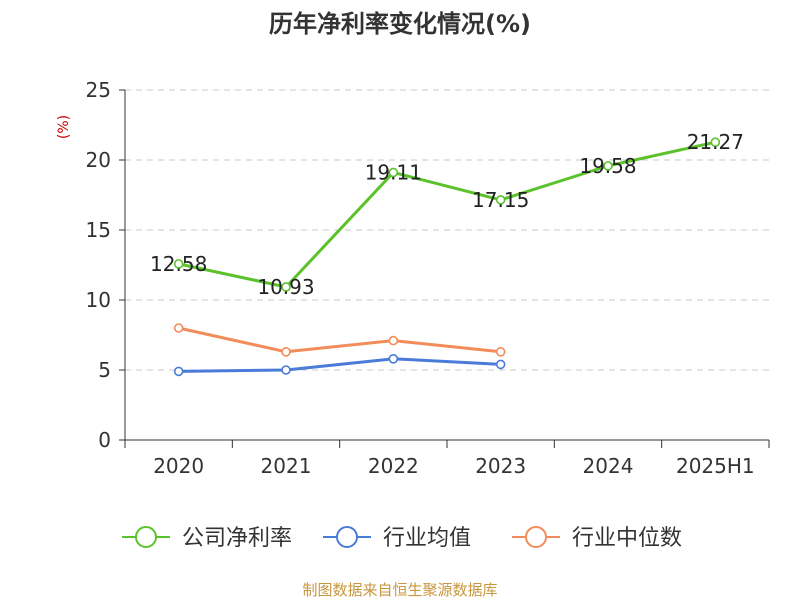  What do you see at coordinates (104, 370) in the screenshot?
I see `y-tick-label: 5` at bounding box center [104, 370].